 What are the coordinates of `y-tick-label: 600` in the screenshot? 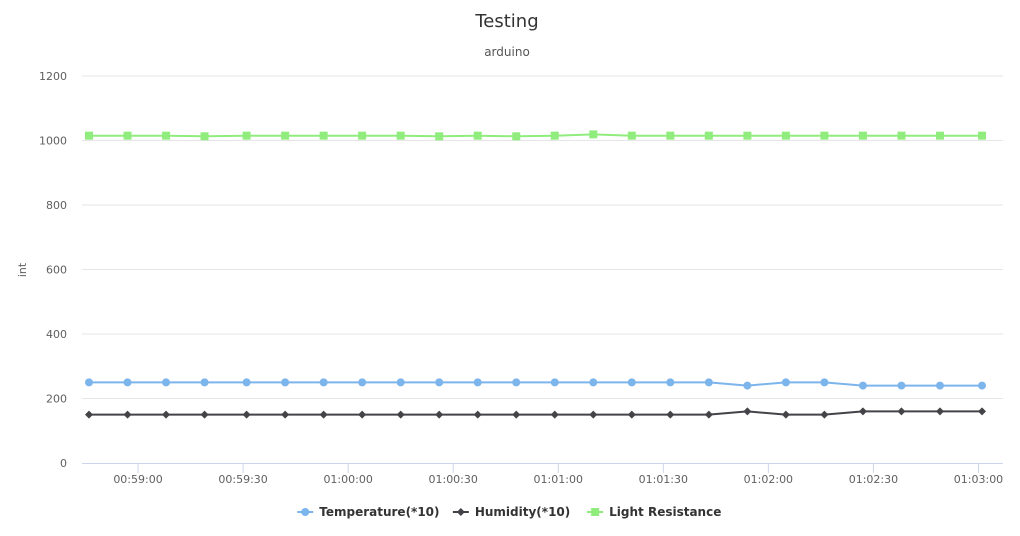 It's located at (56, 270).